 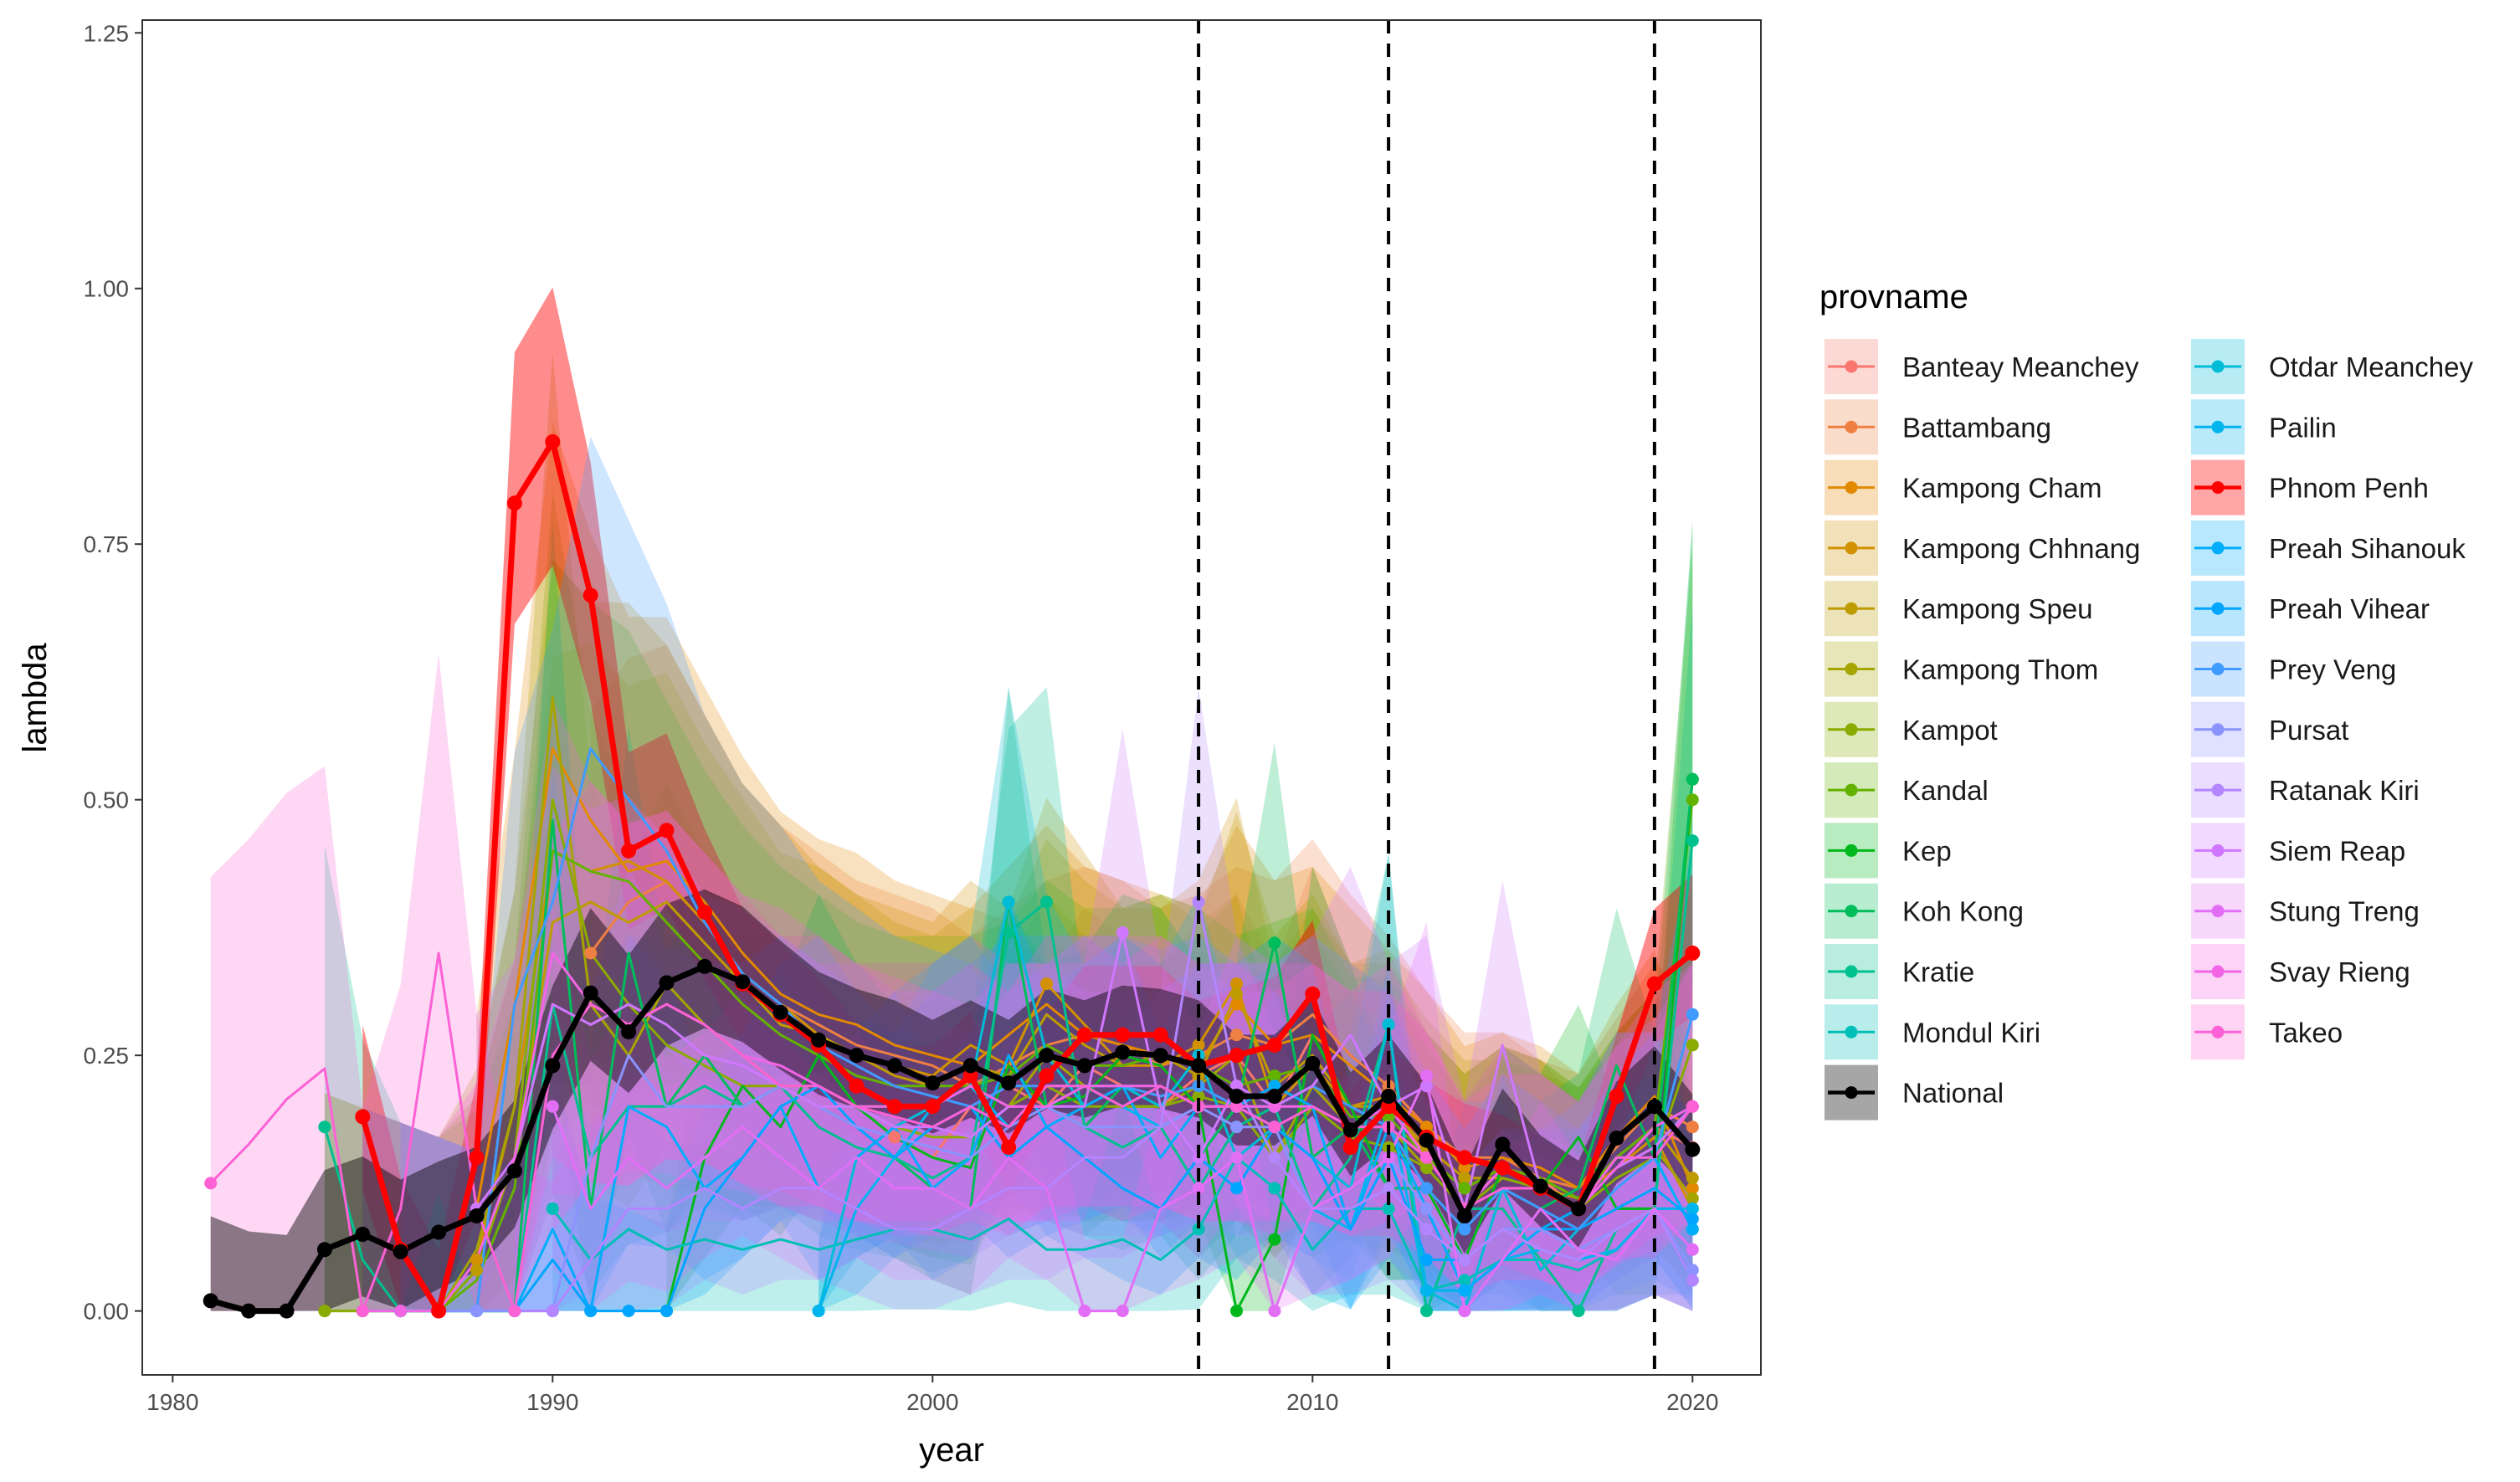 What do you see at coordinates (1046, 984) in the screenshot?
I see `point-kampong-chhnang` at bounding box center [1046, 984].